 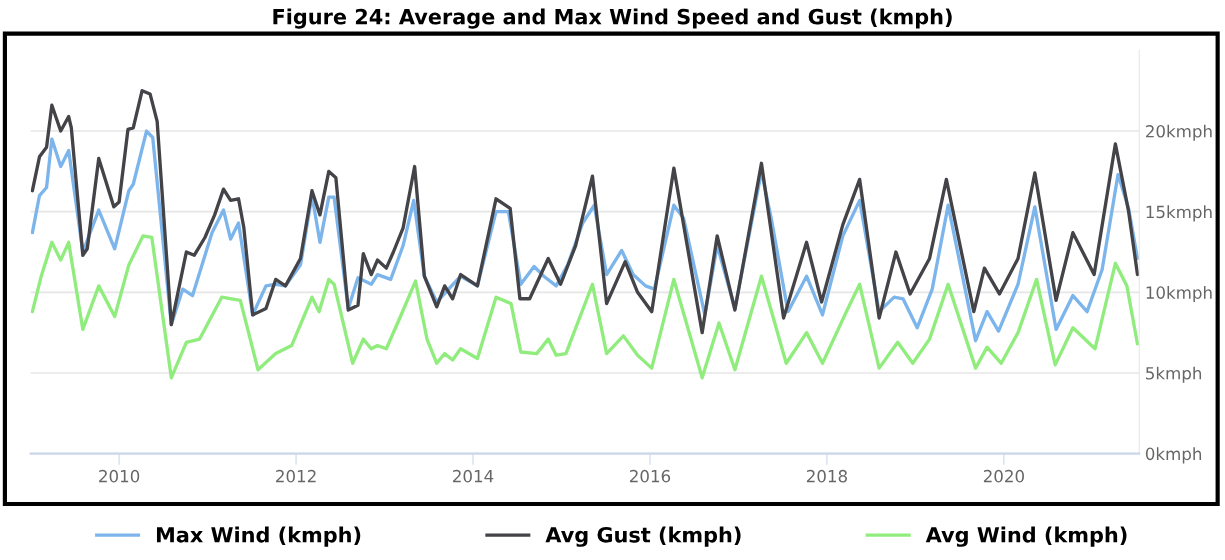 I want to click on chart-title: Figure 24: Average and Max Wind Speed and Gust (kmph), so click(x=612, y=18).